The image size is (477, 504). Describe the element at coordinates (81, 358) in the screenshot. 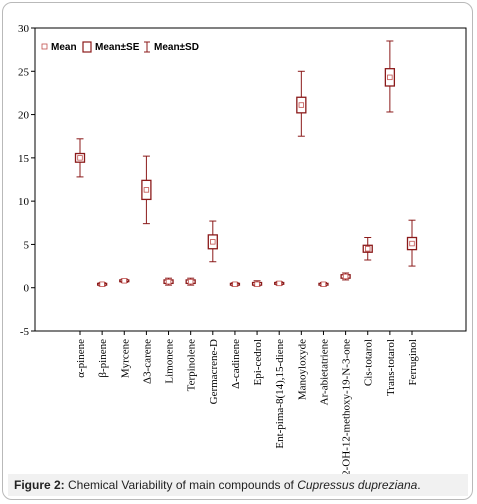

I see `x-category-label: α-pinene` at that location.